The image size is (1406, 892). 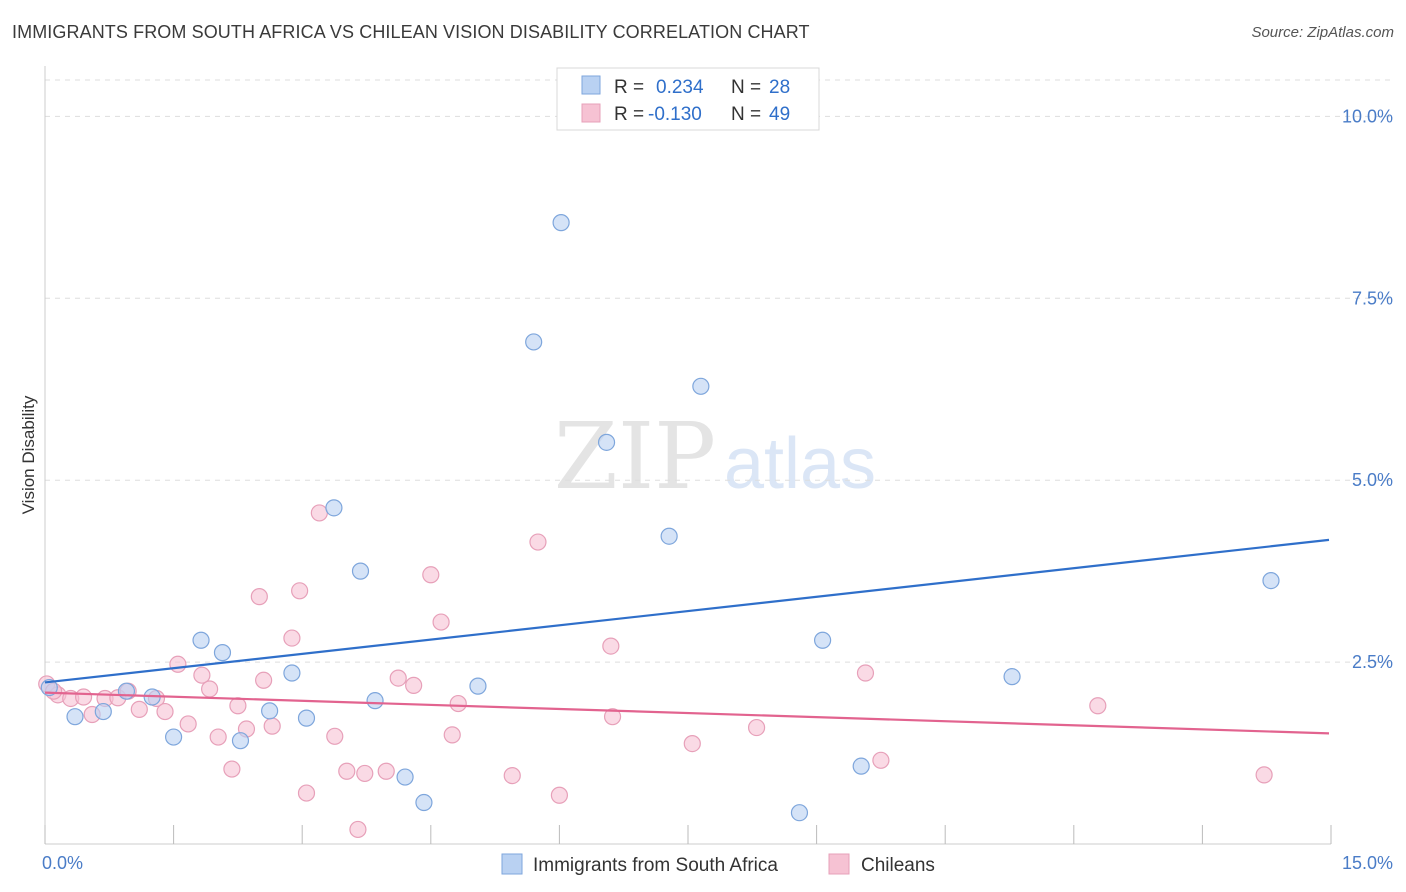 What do you see at coordinates (779, 87) in the screenshot?
I see `legend-n-value-blue: 28` at bounding box center [779, 87].